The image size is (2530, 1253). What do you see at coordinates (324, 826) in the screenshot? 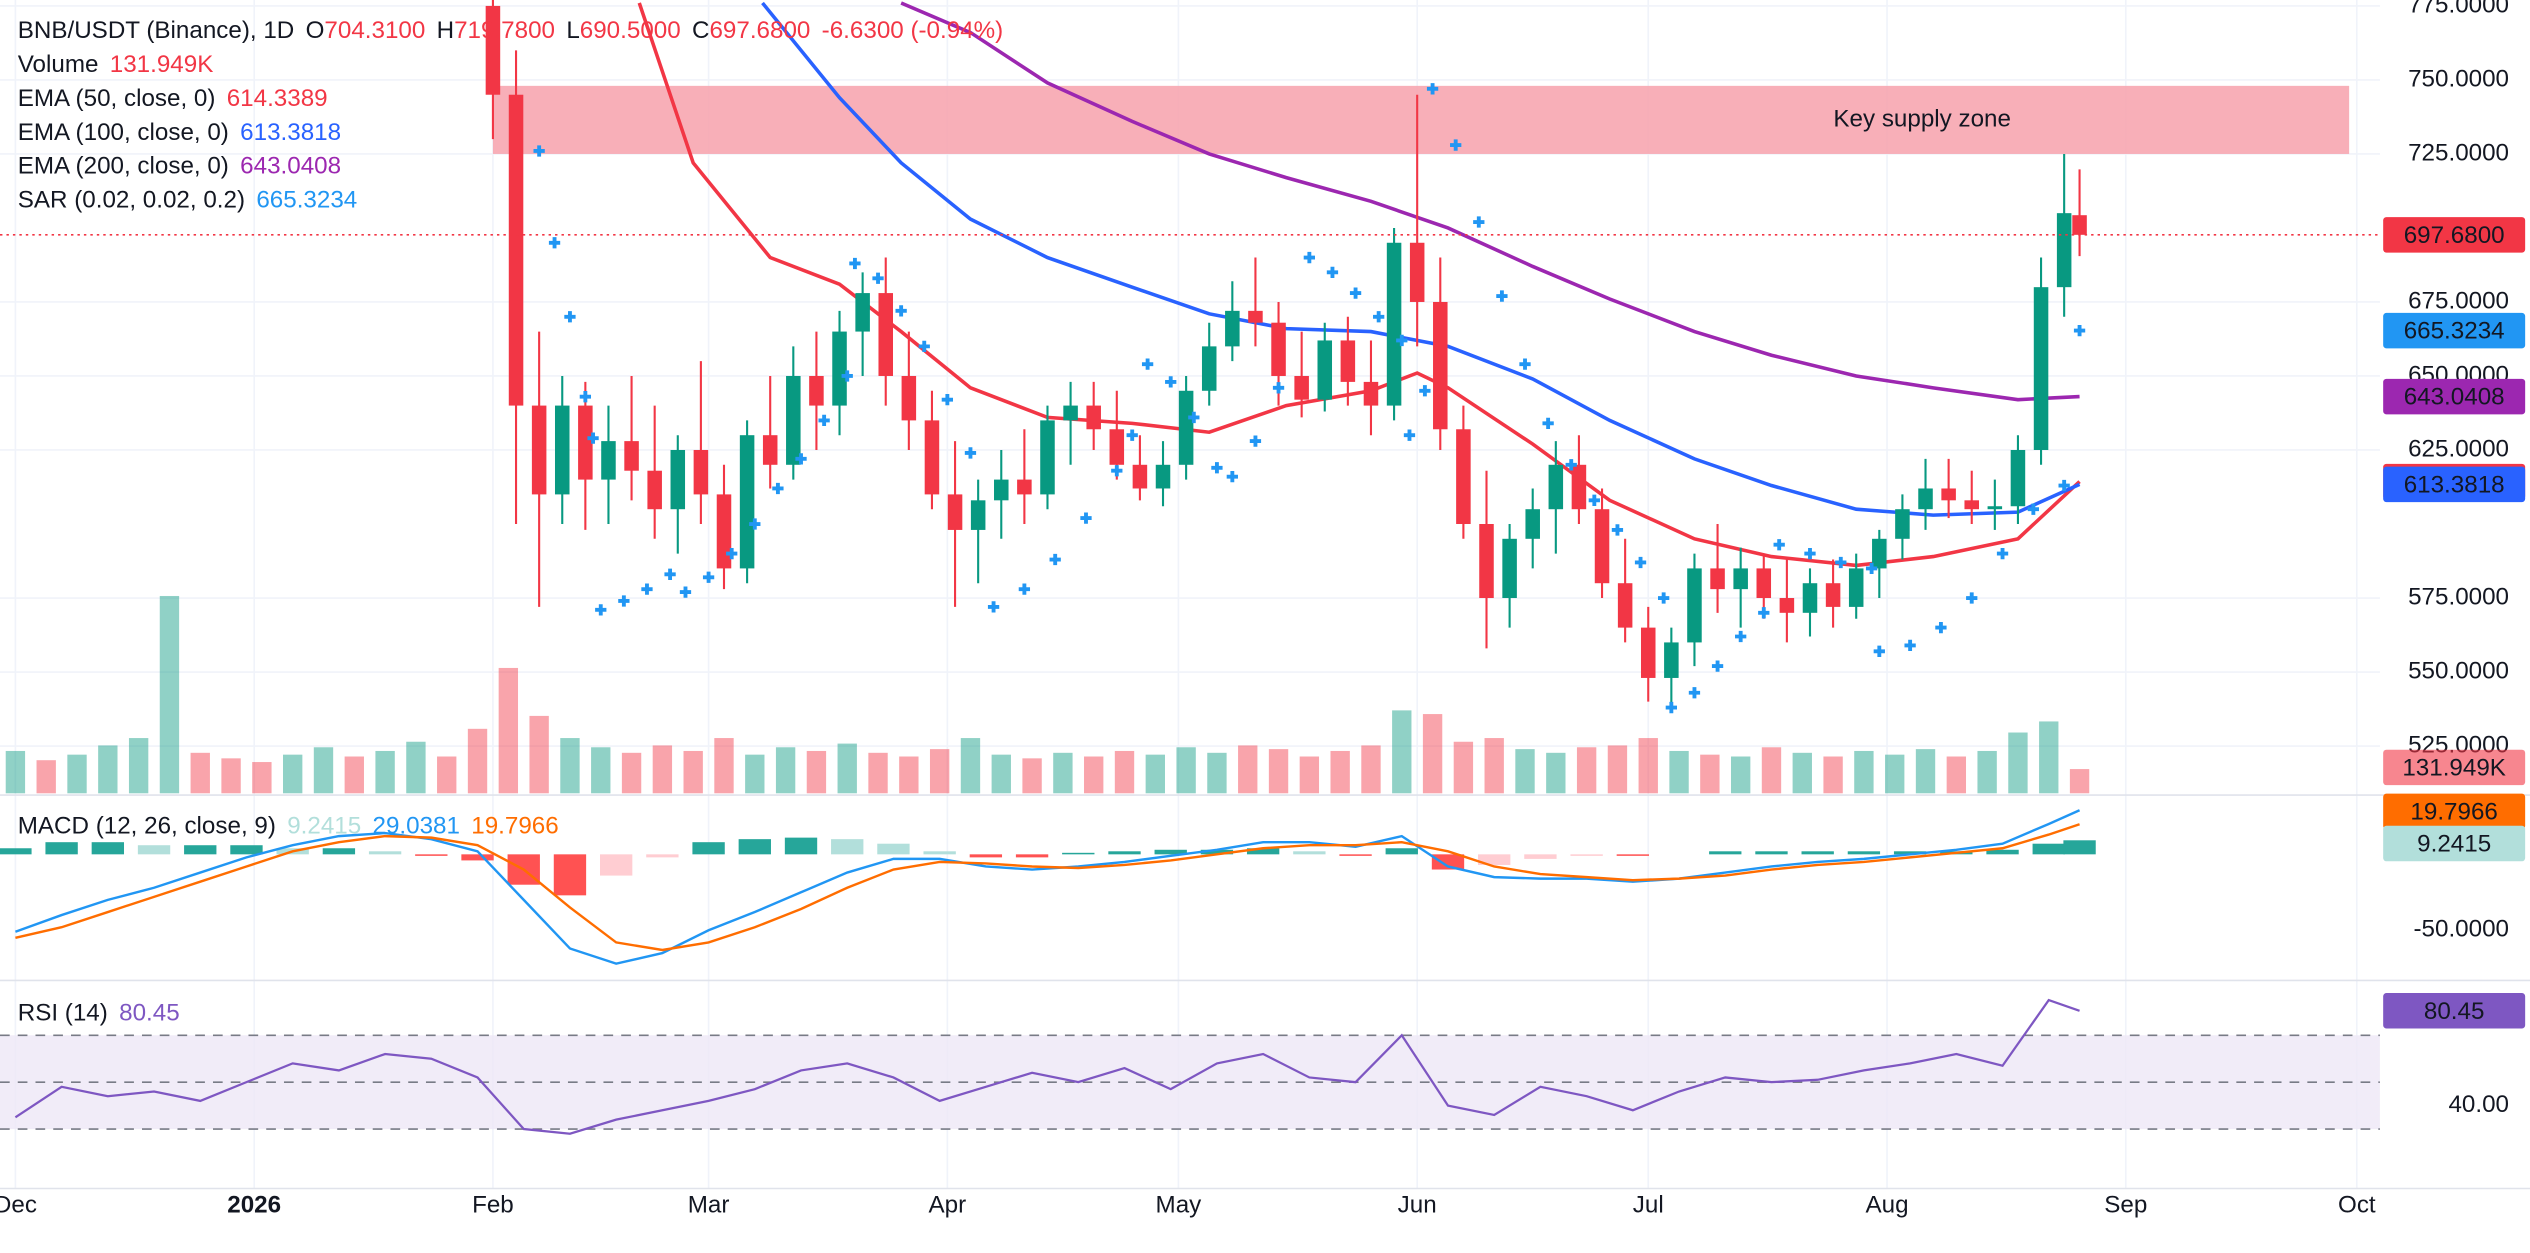
I see `legend-item: 9.2415` at bounding box center [324, 826].